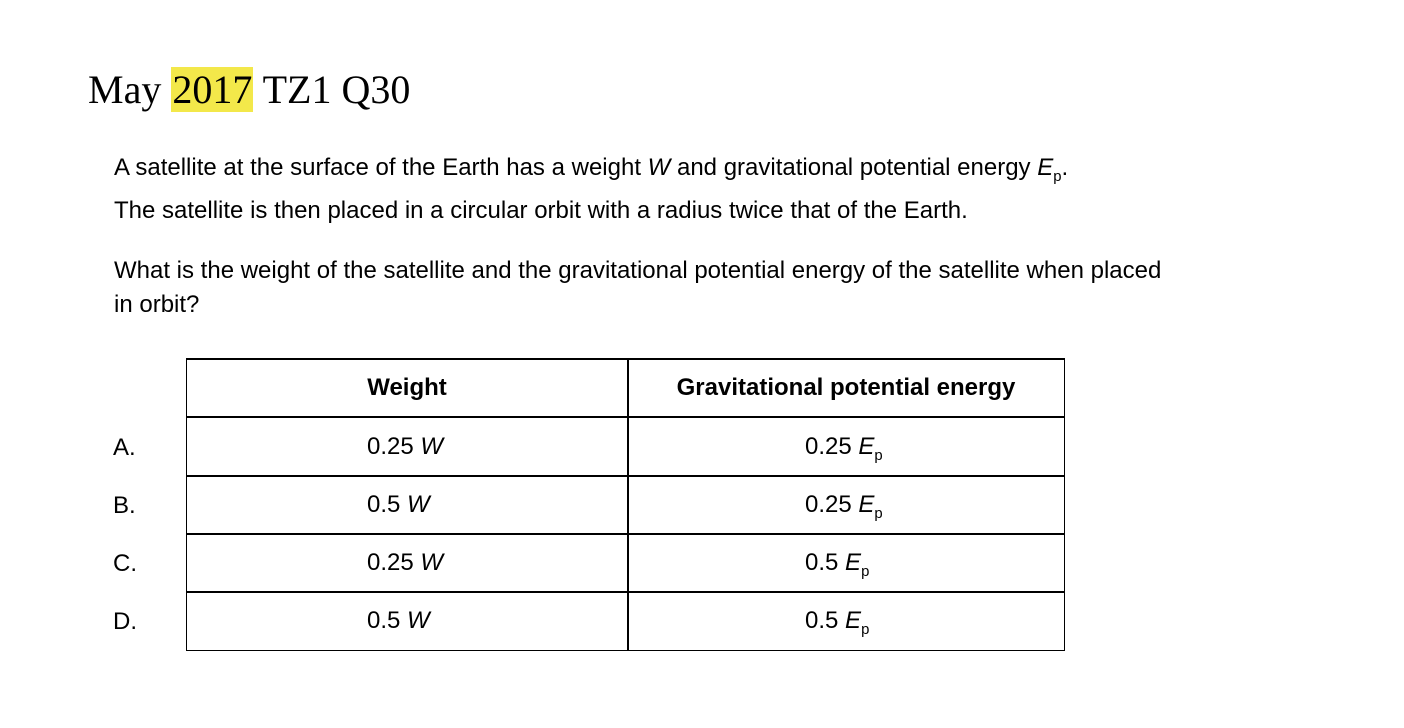  What do you see at coordinates (125, 621) in the screenshot?
I see `option-label-d: D.` at bounding box center [125, 621].